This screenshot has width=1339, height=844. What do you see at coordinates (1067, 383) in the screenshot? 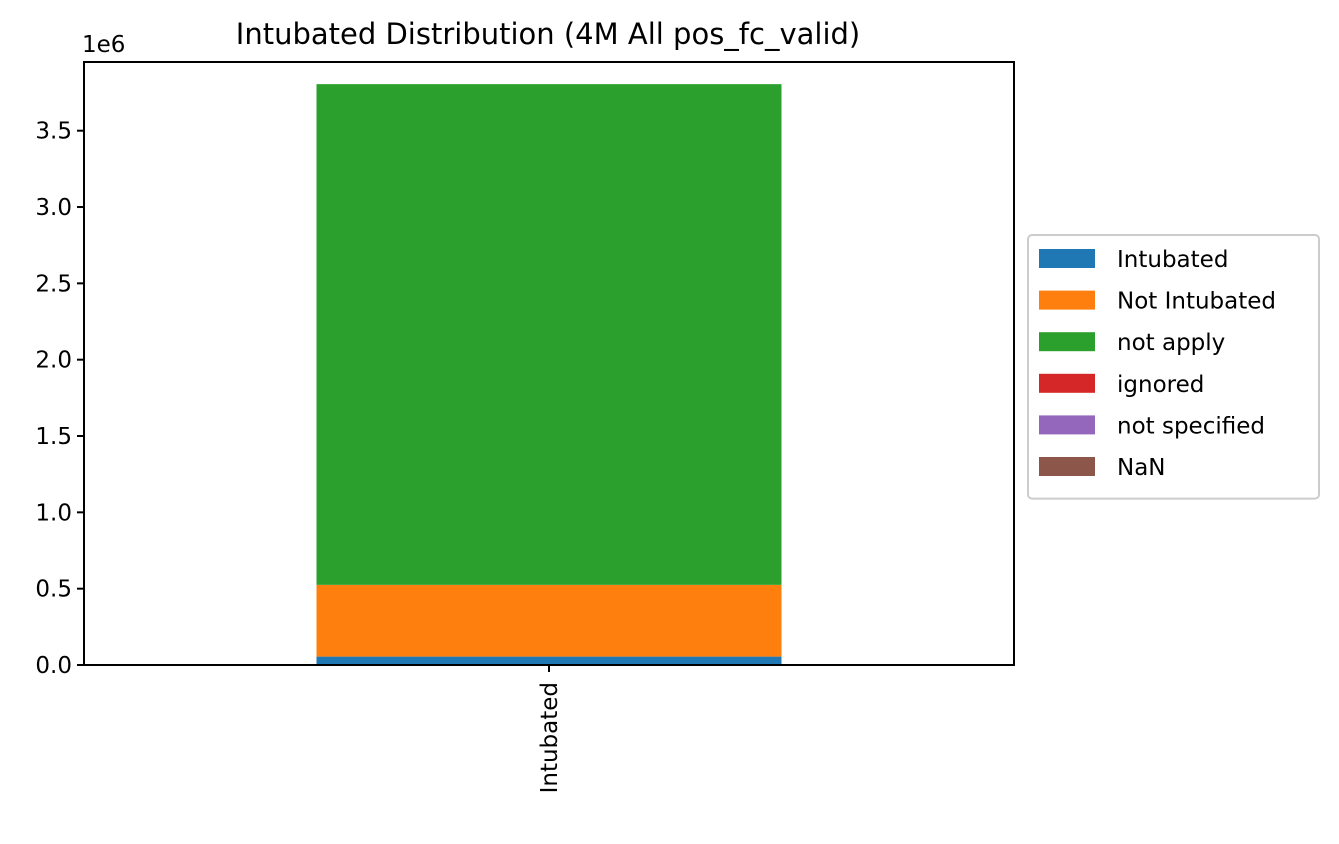
I see `legend-swatch-ignored` at bounding box center [1067, 383].